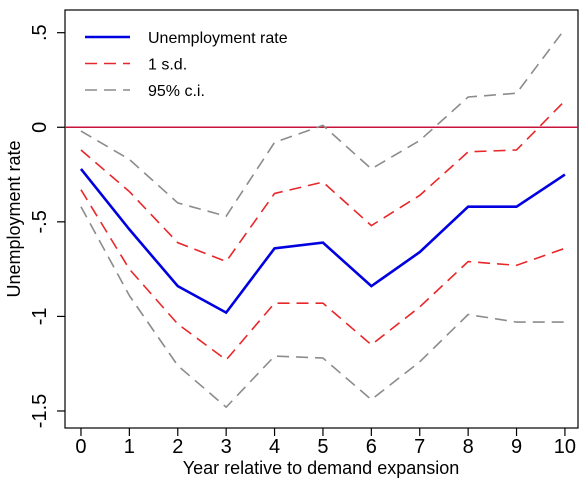  I want to click on y-tick-label: 0, so click(40, 127).